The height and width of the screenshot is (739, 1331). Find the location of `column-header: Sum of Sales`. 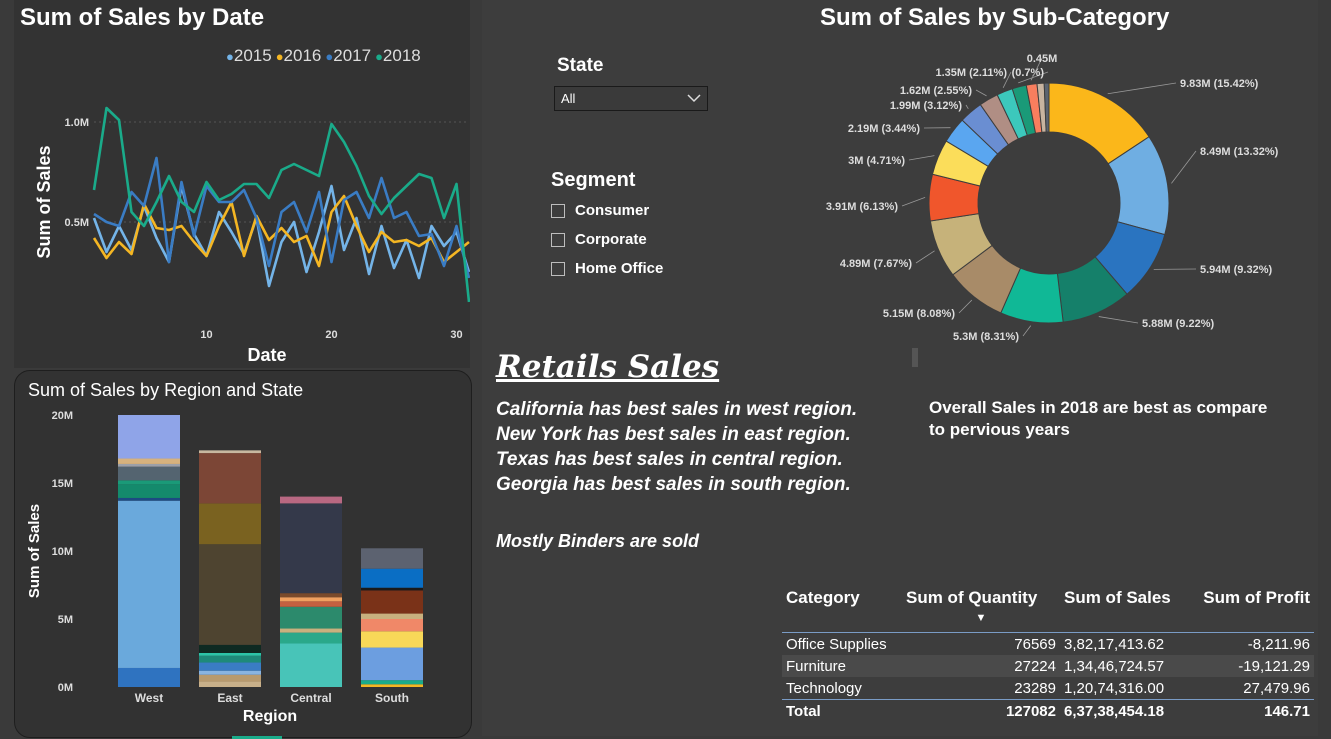

column-header: Sum of Sales is located at coordinates (1117, 597).